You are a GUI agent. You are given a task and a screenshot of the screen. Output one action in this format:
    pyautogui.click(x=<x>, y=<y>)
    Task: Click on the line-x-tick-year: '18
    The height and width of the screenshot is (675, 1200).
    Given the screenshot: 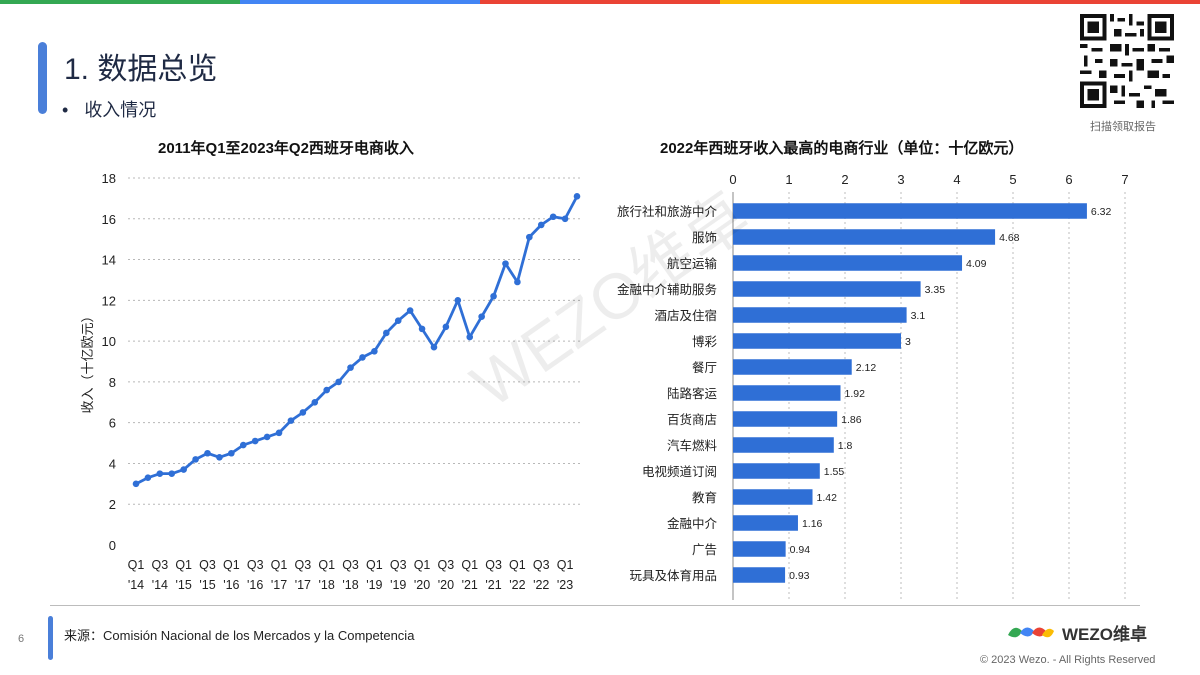 What is the action you would take?
    pyautogui.click(x=350, y=585)
    